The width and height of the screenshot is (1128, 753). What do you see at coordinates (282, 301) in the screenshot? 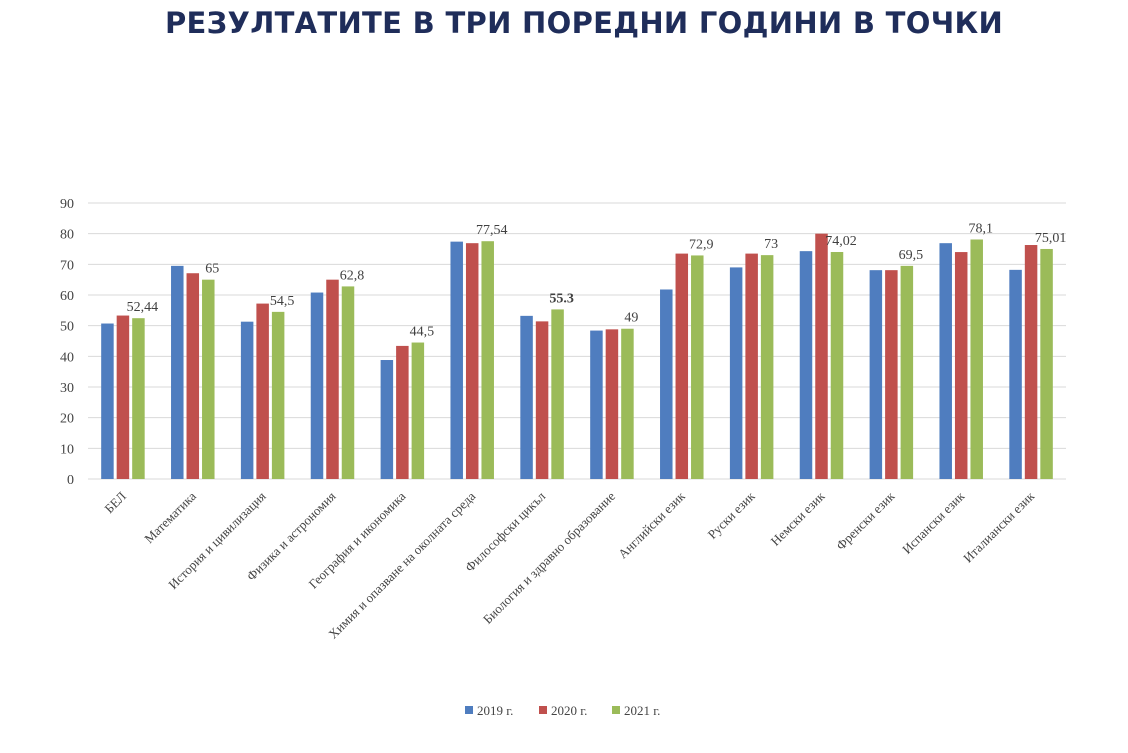
I see `data-label: 54,5` at bounding box center [282, 301].